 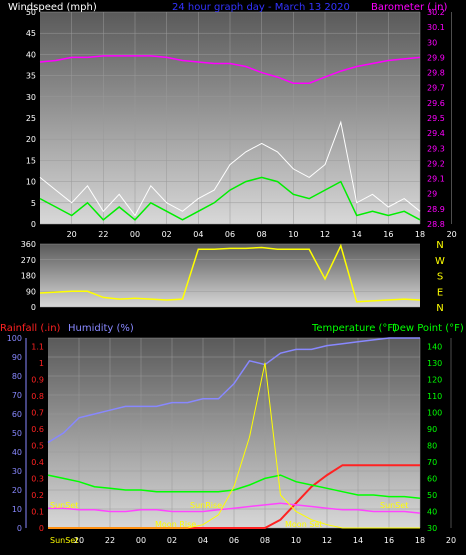 I want to click on dewpoint-line, so click(x=234, y=508).